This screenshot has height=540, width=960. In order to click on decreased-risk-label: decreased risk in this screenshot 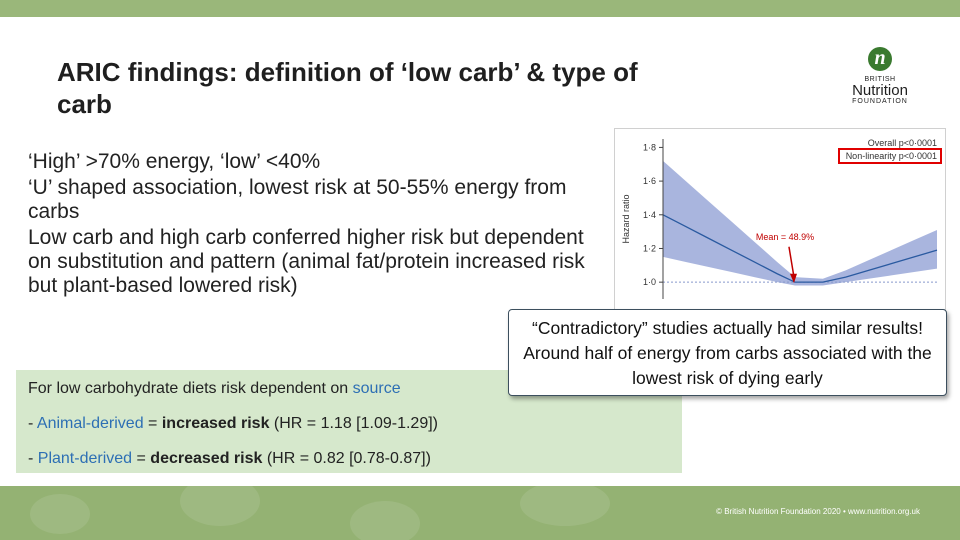, I will do `click(206, 458)`.